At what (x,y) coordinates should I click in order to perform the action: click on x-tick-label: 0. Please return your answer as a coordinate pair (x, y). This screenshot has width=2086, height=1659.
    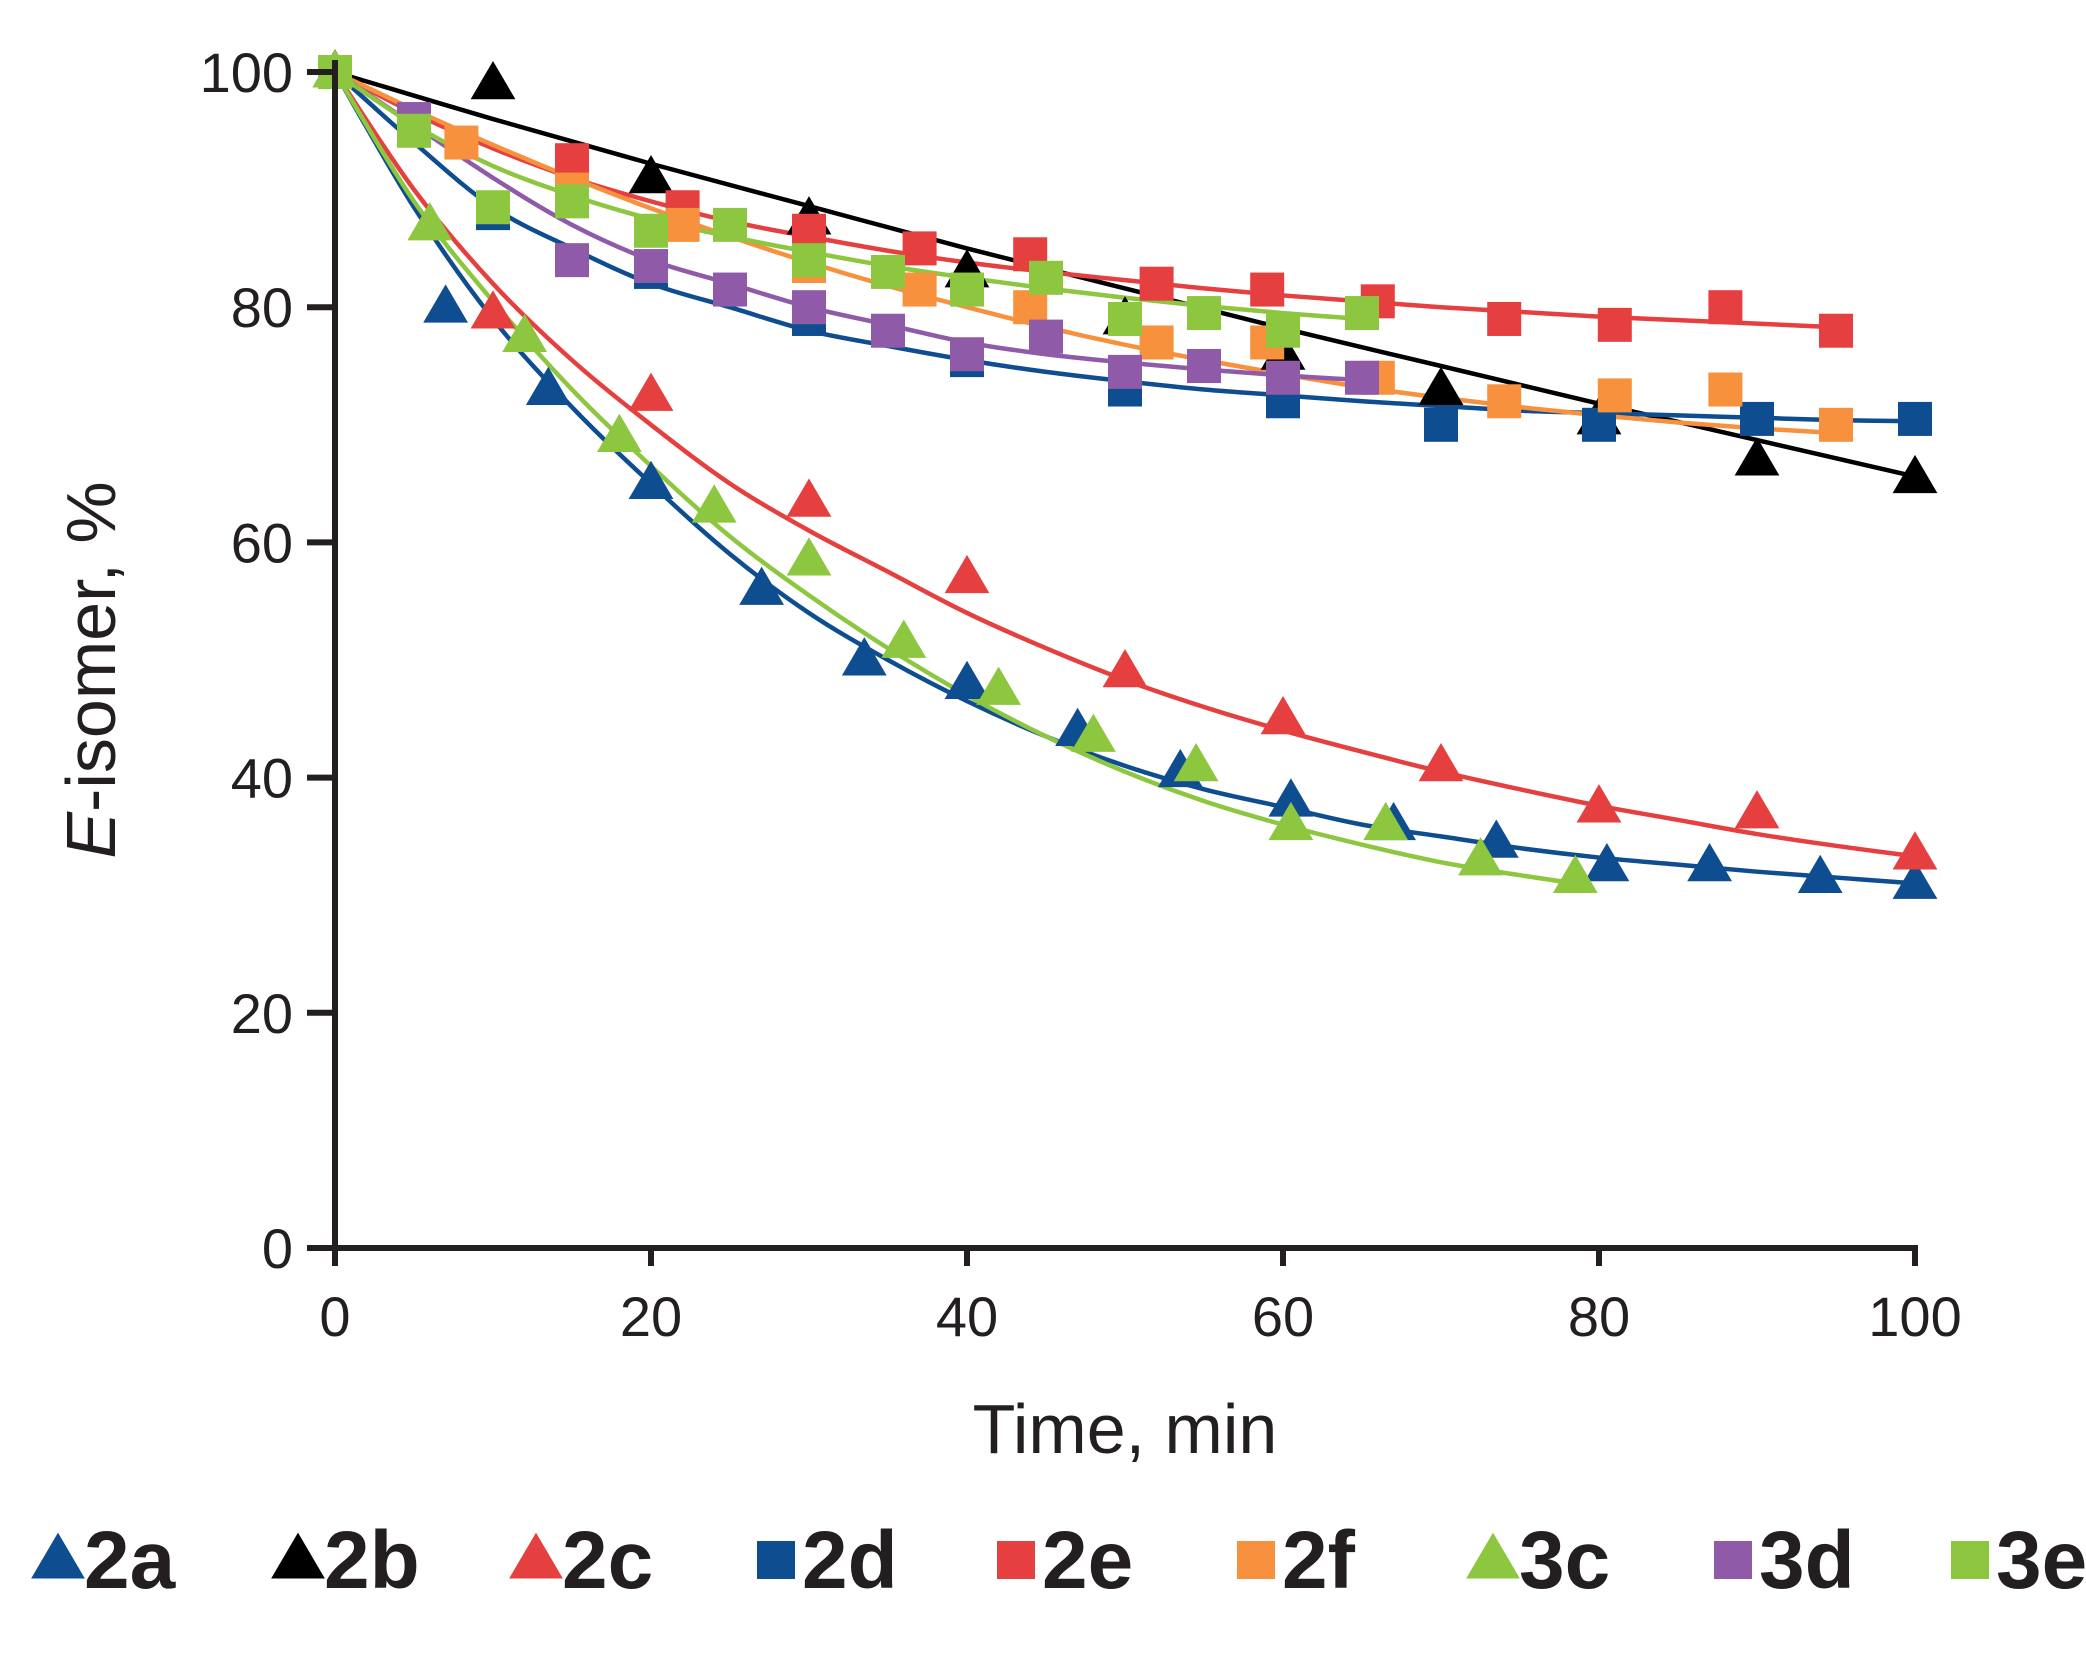
    Looking at the image, I should click on (334, 1316).